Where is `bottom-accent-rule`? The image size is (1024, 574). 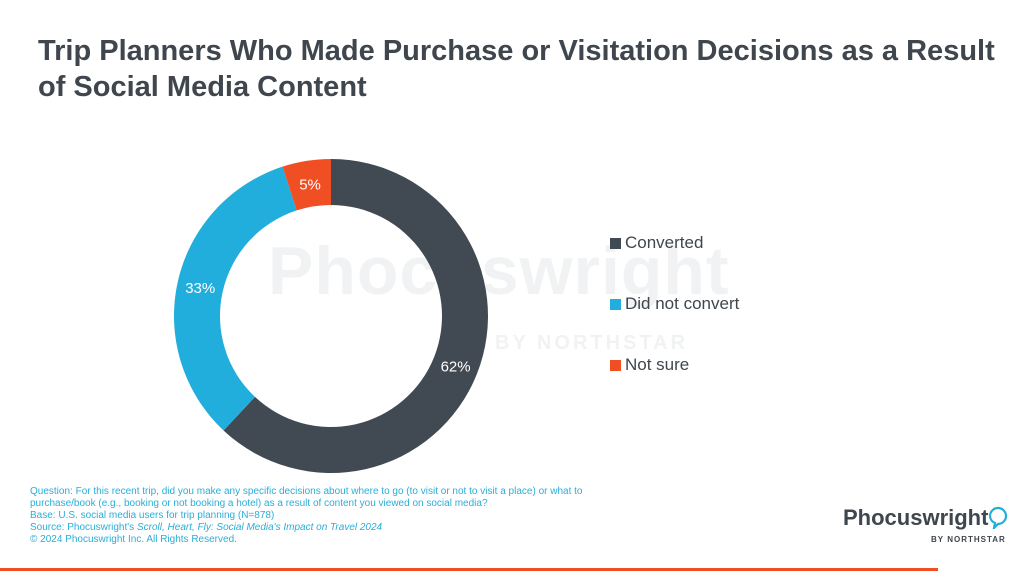
bottom-accent-rule is located at coordinates (469, 569).